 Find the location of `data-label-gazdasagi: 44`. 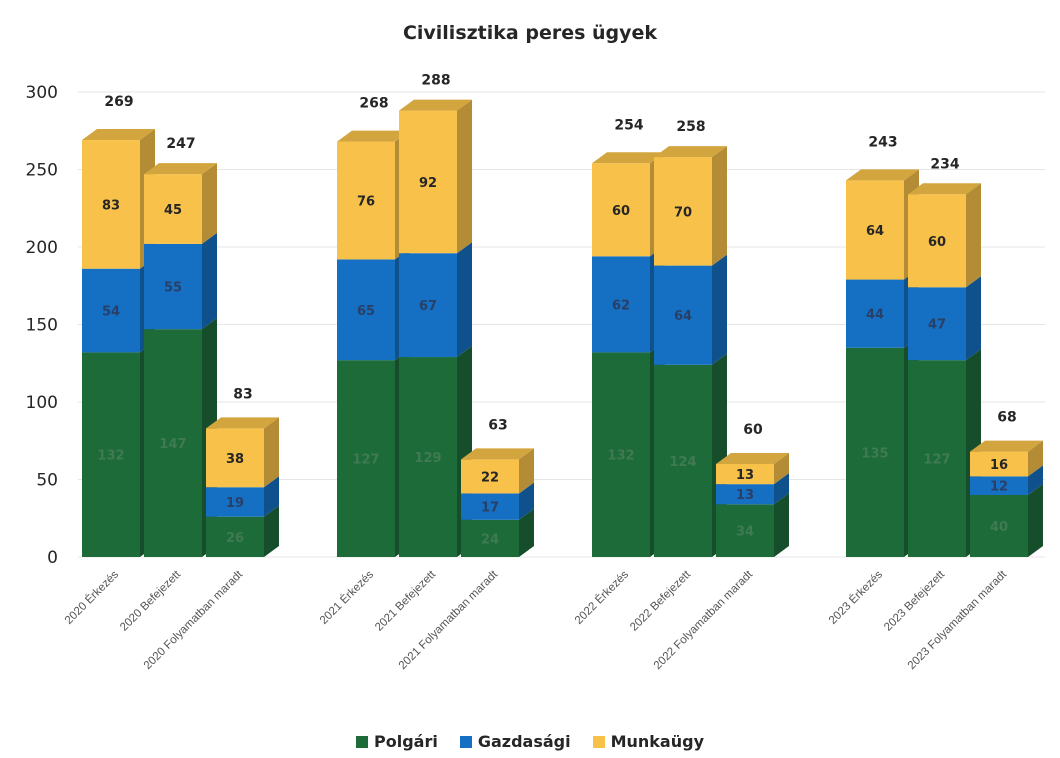

data-label-gazdasagi: 44 is located at coordinates (875, 315).